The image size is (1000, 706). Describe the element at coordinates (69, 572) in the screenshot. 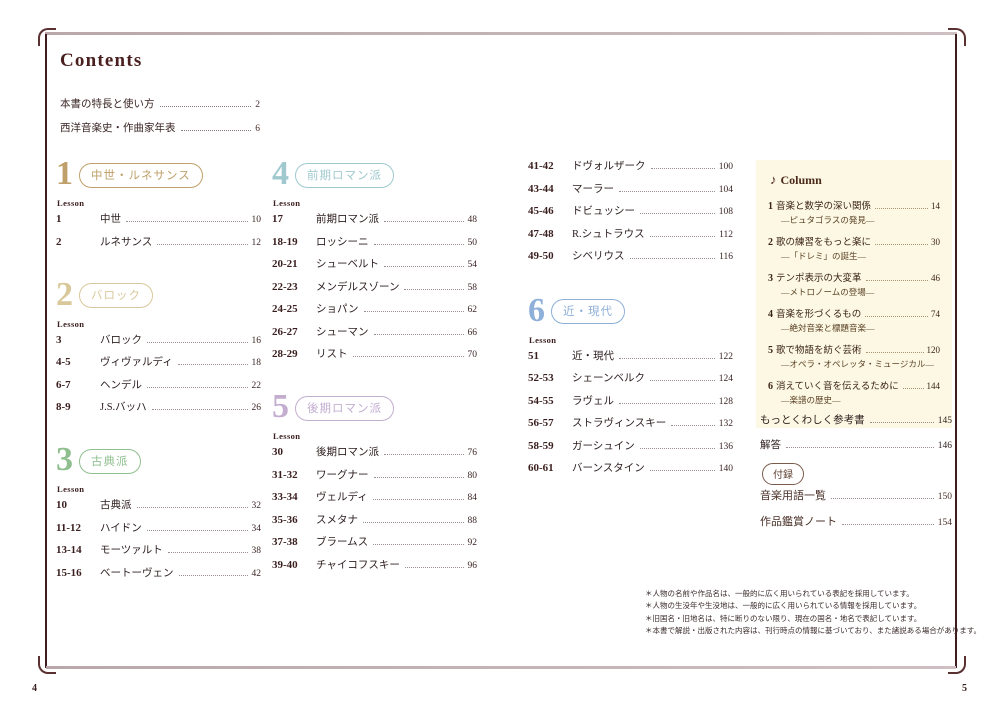

I see `lesson-number: 15-16` at that location.